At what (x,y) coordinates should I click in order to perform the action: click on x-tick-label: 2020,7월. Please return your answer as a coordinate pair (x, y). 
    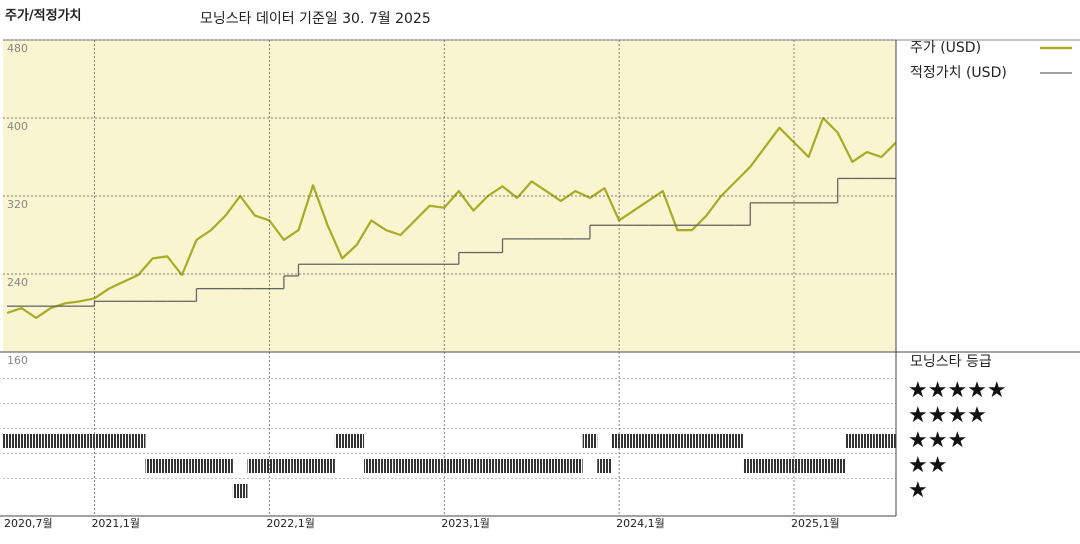
    Looking at the image, I should click on (28, 523).